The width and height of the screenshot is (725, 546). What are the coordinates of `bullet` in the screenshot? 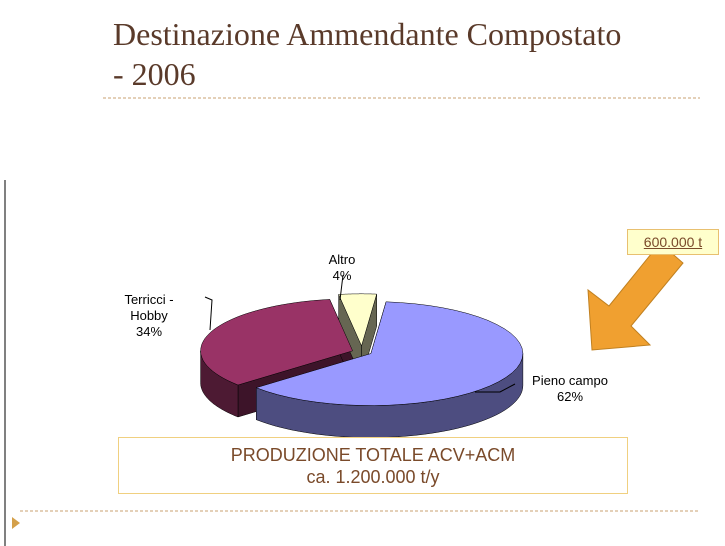 It's located at (16, 523).